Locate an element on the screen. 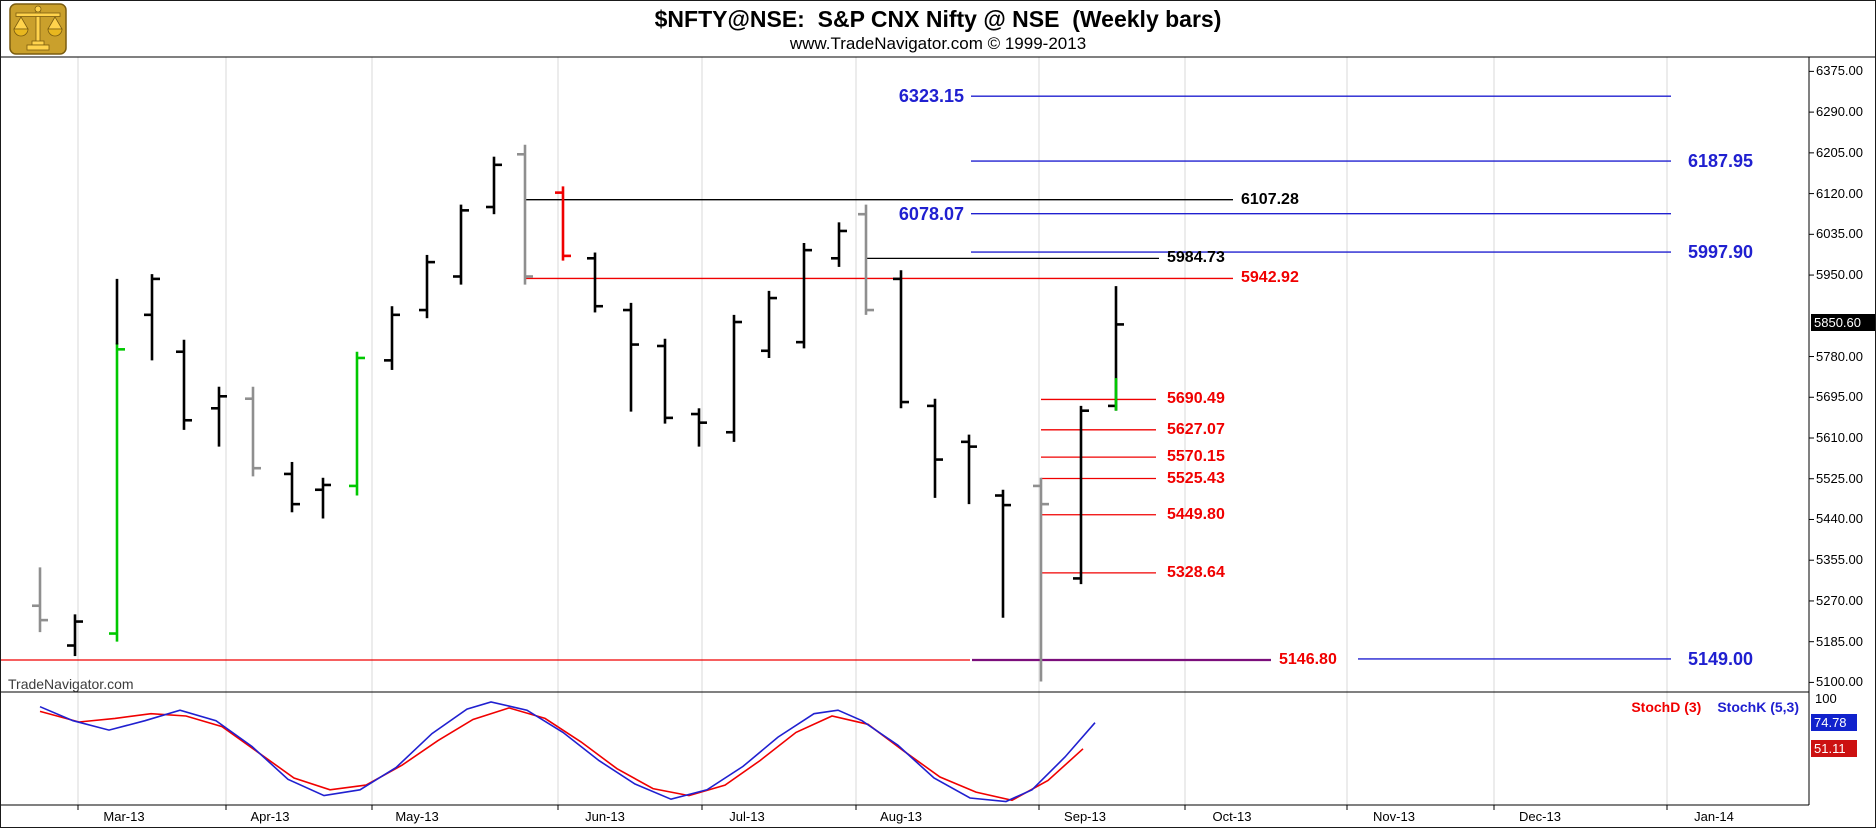 Image resolution: width=1876 pixels, height=828 pixels. tradenavigator-logo is located at coordinates (40, 29).